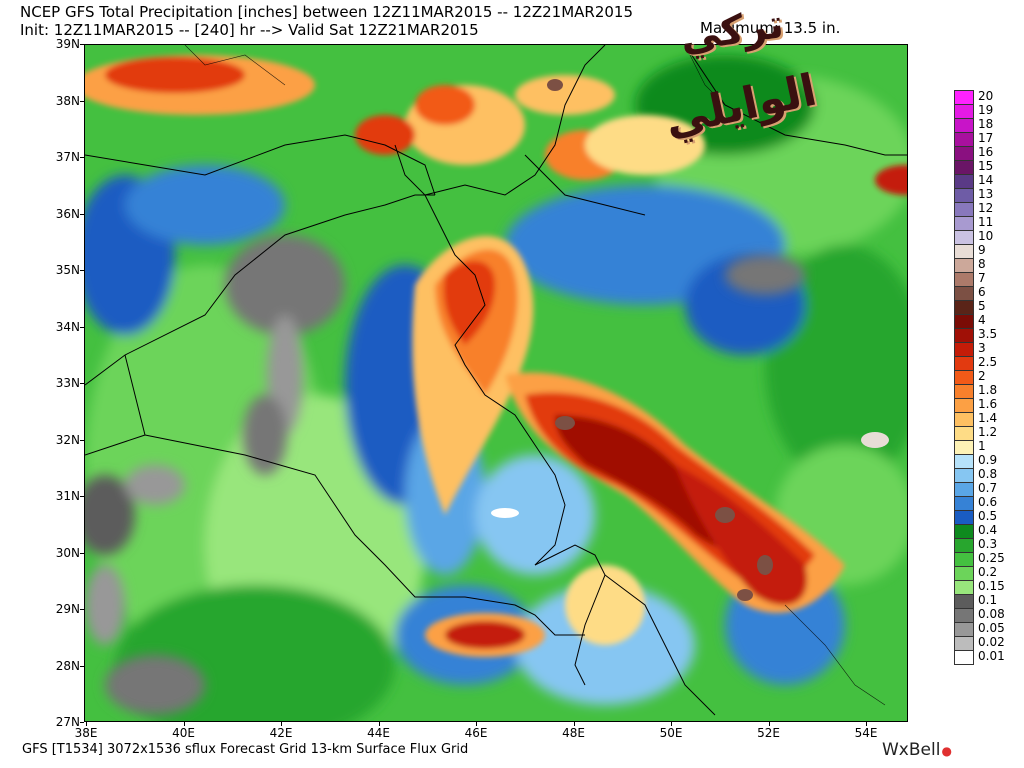 Image resolution: width=1024 pixels, height=768 pixels. Describe the element at coordinates (67, 552) in the screenshot. I see `latitude-label: 30N` at that location.